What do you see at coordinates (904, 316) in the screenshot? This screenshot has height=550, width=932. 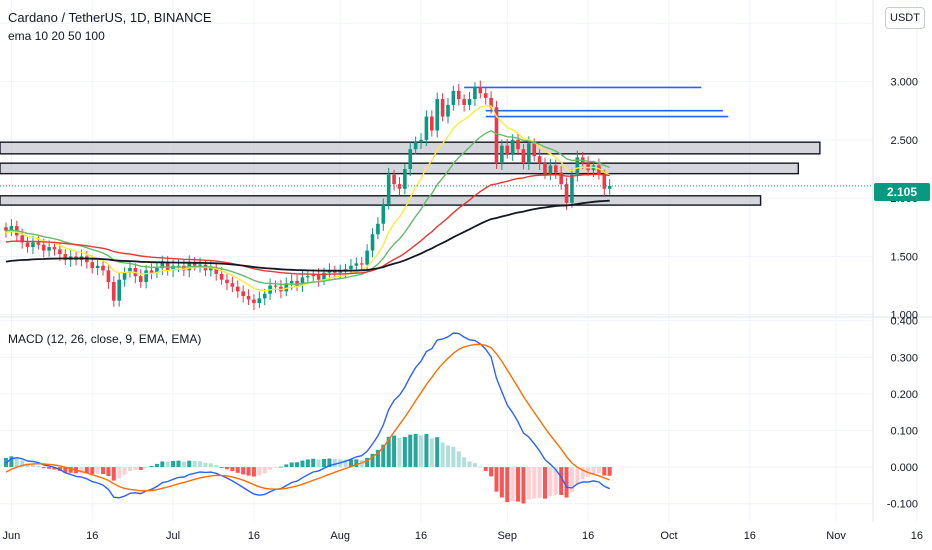 I see `price-tick-label: 1.000` at bounding box center [904, 316].